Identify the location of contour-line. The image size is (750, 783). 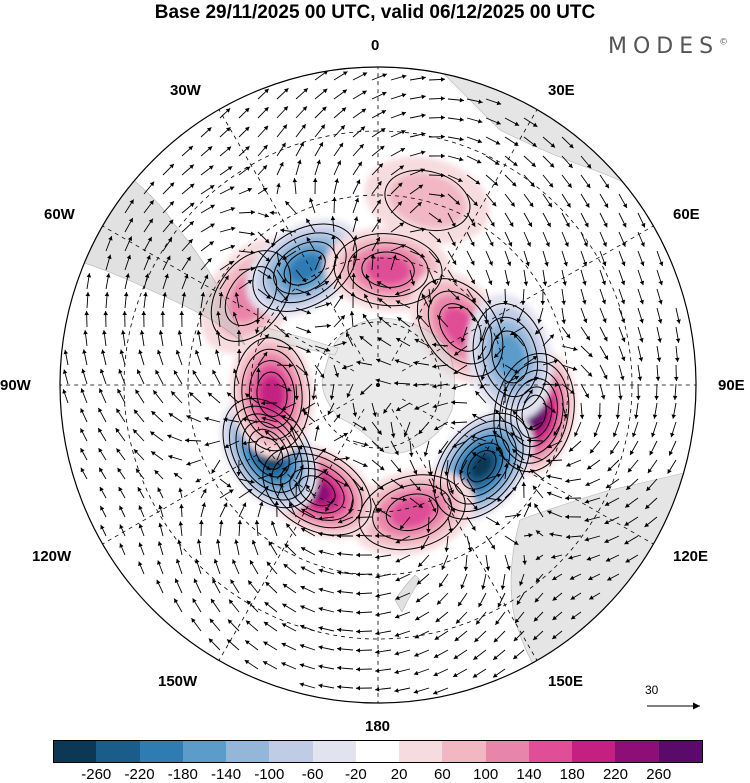
(482, 466).